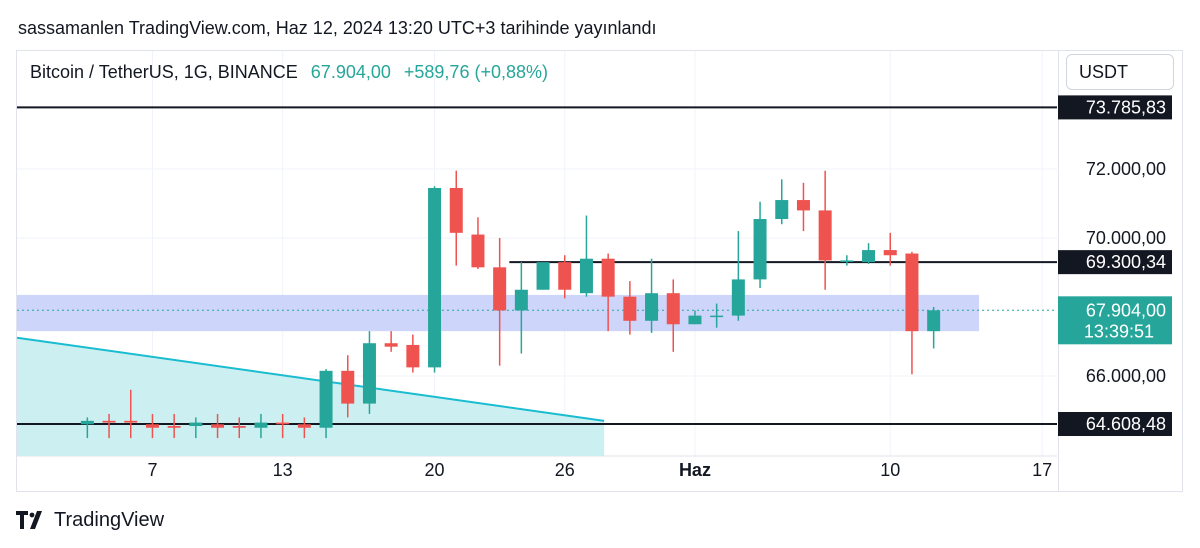 This screenshot has height=548, width=1200. I want to click on level-label: 69.300,34, so click(1126, 262).